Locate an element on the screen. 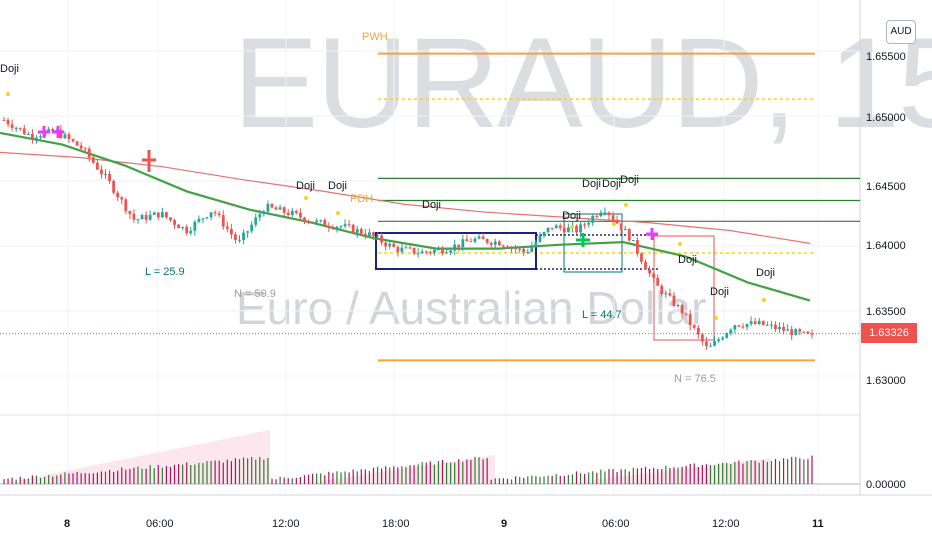 This screenshot has height=550, width=932. time-axis: 8 06:00 12:00 18:00 9 06:00 12:00 11 is located at coordinates (444, 524).